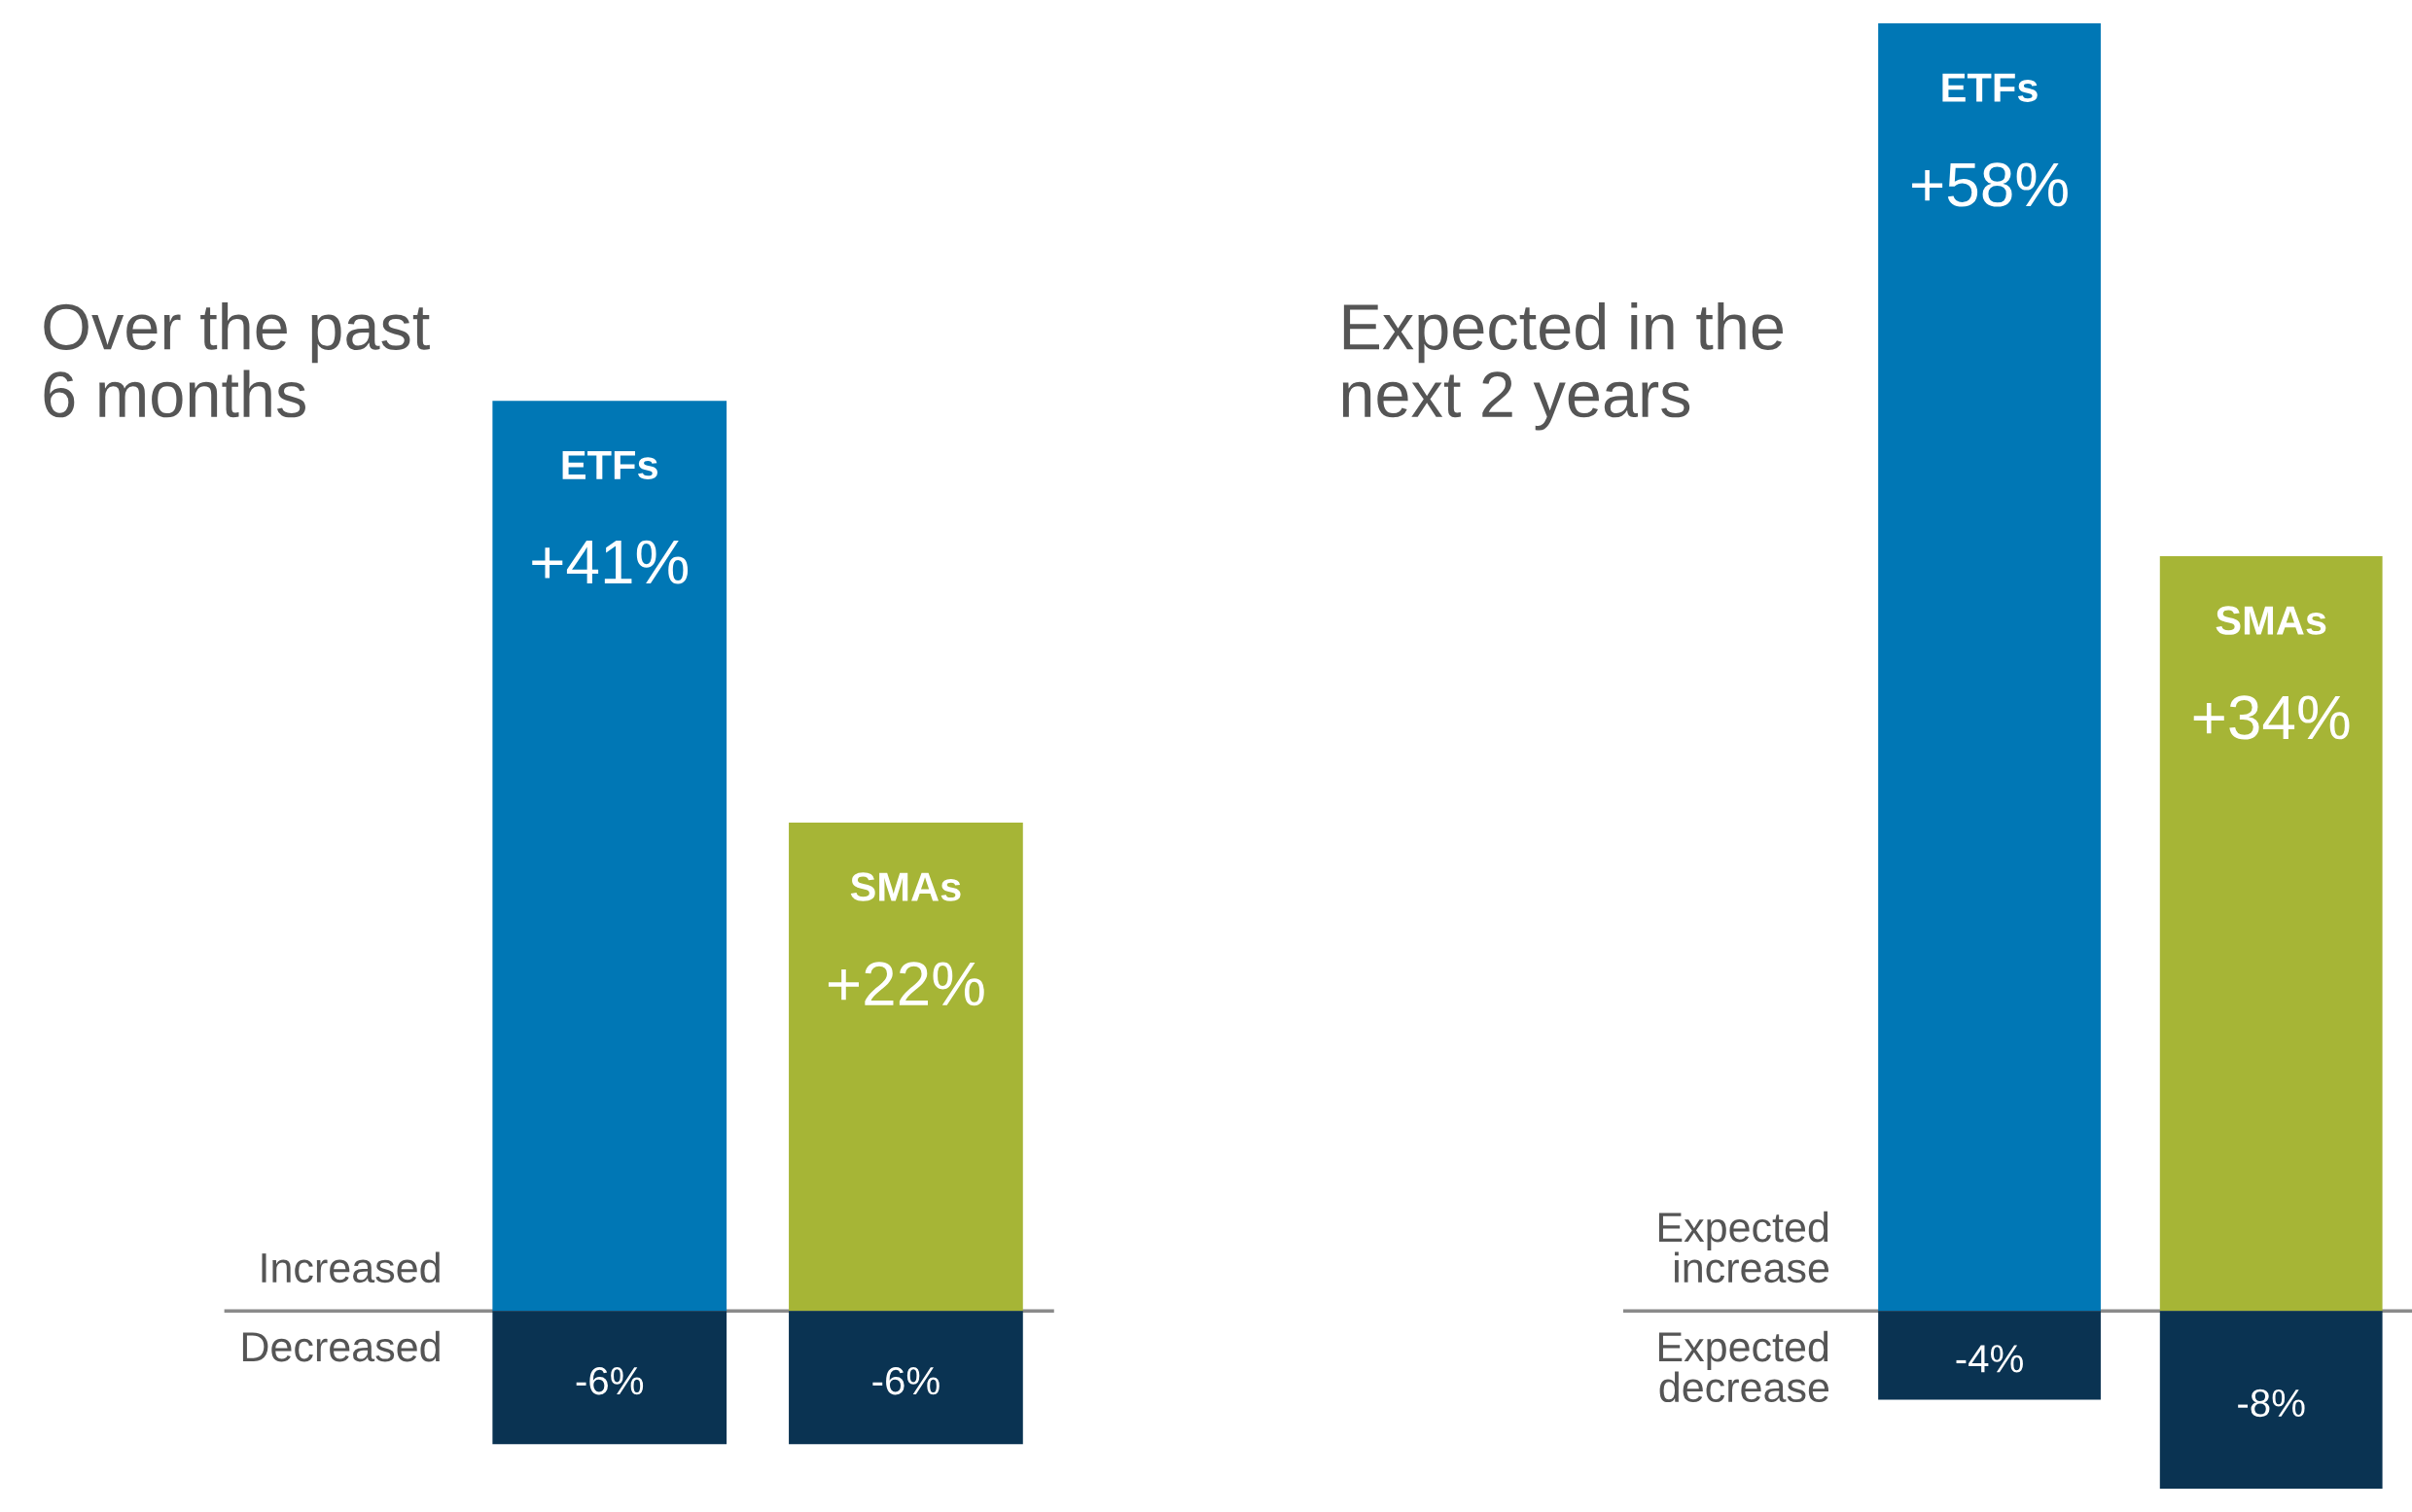 This screenshot has height=1512, width=2412. Describe the element at coordinates (1563, 366) in the screenshot. I see `text: Expected in the next 2 years` at that location.